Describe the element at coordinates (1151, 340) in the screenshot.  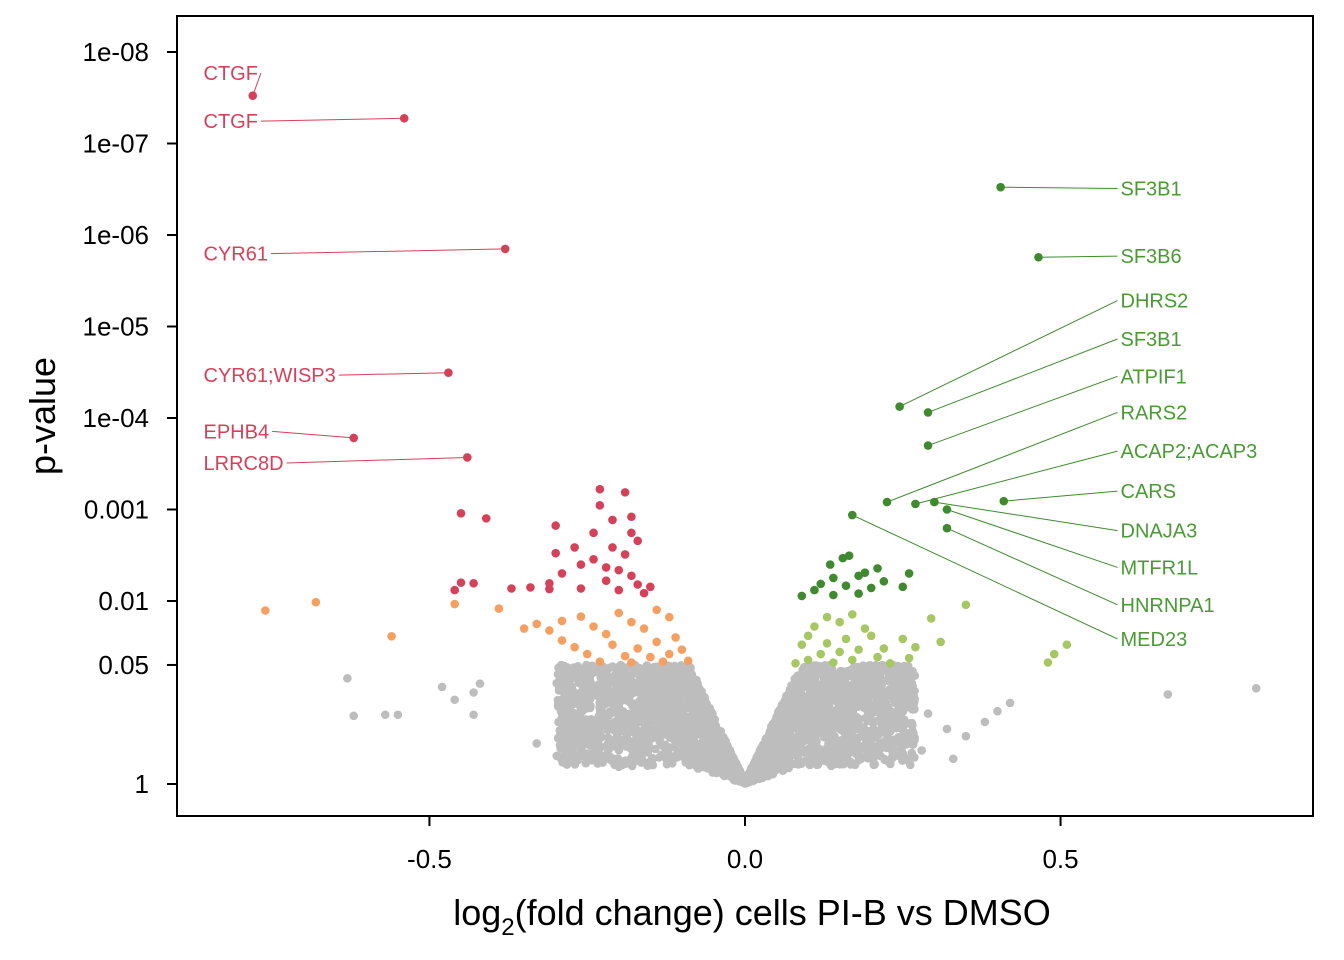
I see `gene-label: SF3B1` at that location.